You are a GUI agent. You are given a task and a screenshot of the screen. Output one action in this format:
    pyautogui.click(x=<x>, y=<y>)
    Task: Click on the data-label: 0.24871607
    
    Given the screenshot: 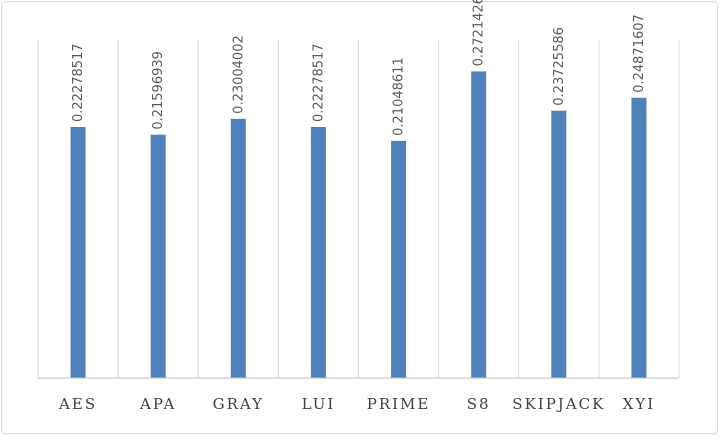 What is the action you would take?
    pyautogui.click(x=639, y=53)
    